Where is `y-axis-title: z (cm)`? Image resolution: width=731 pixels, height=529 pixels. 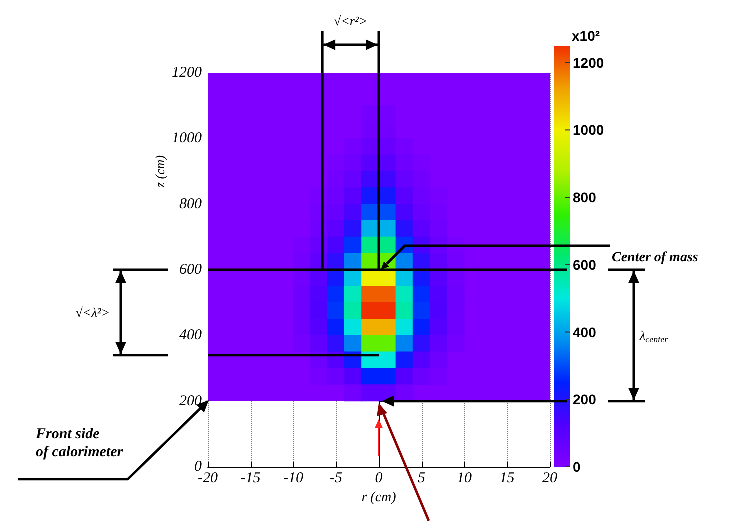
y-axis-title: z (cm) is located at coordinates (160, 172).